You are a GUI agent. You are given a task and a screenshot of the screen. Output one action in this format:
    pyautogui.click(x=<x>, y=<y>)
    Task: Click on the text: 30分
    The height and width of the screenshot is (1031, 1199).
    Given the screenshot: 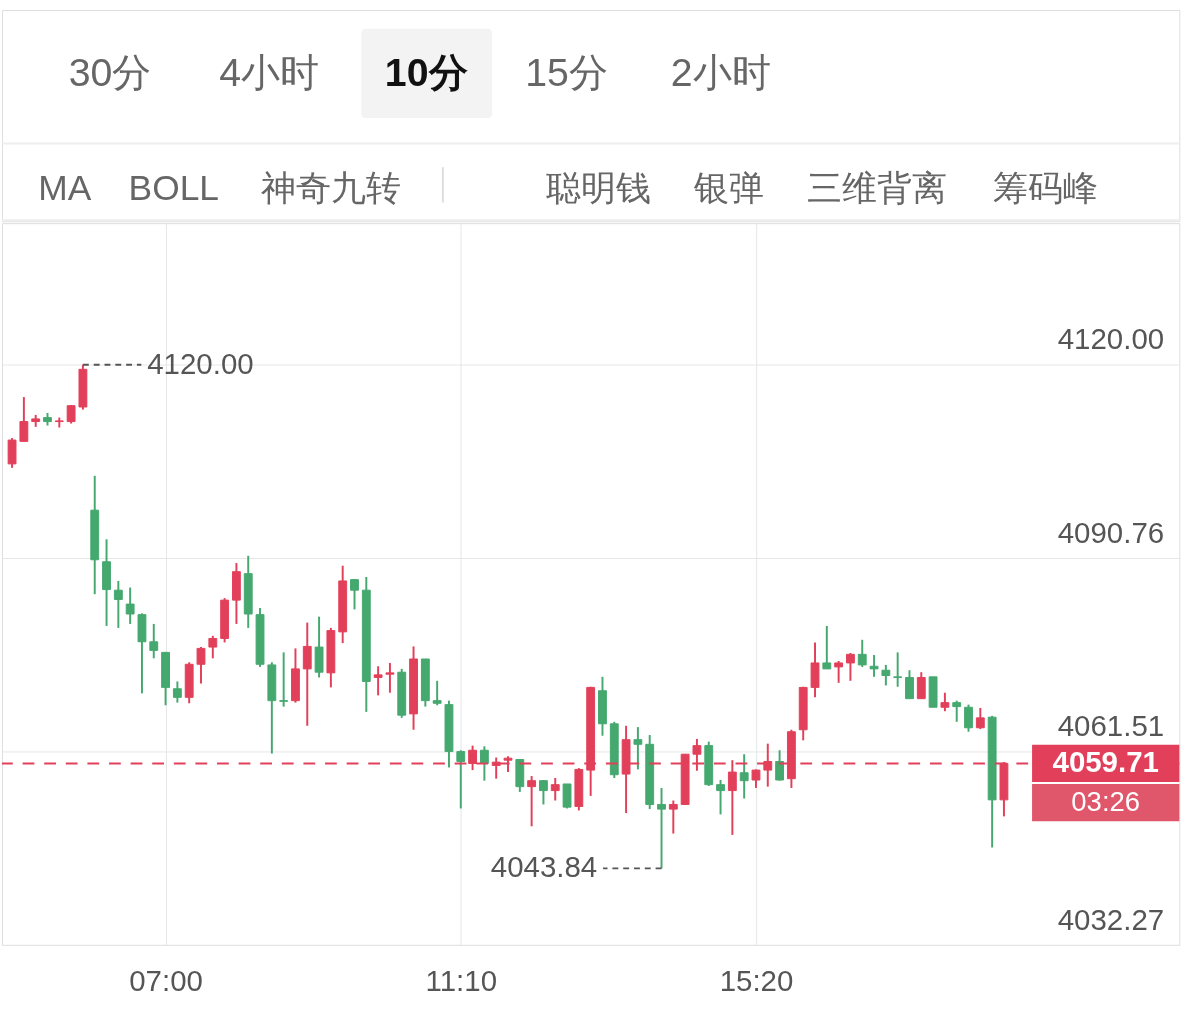 What is the action you would take?
    pyautogui.click(x=110, y=71)
    